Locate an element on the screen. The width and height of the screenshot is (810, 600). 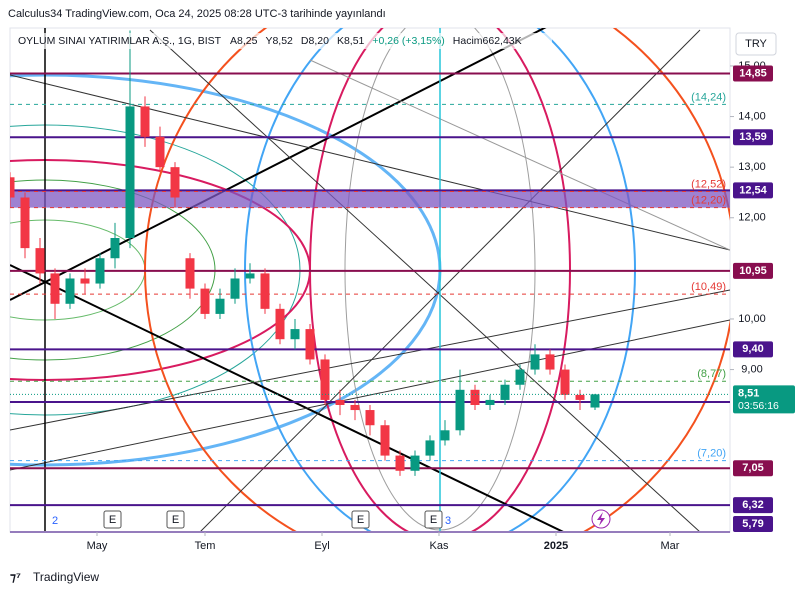
currency: TRY is located at coordinates (756, 44).